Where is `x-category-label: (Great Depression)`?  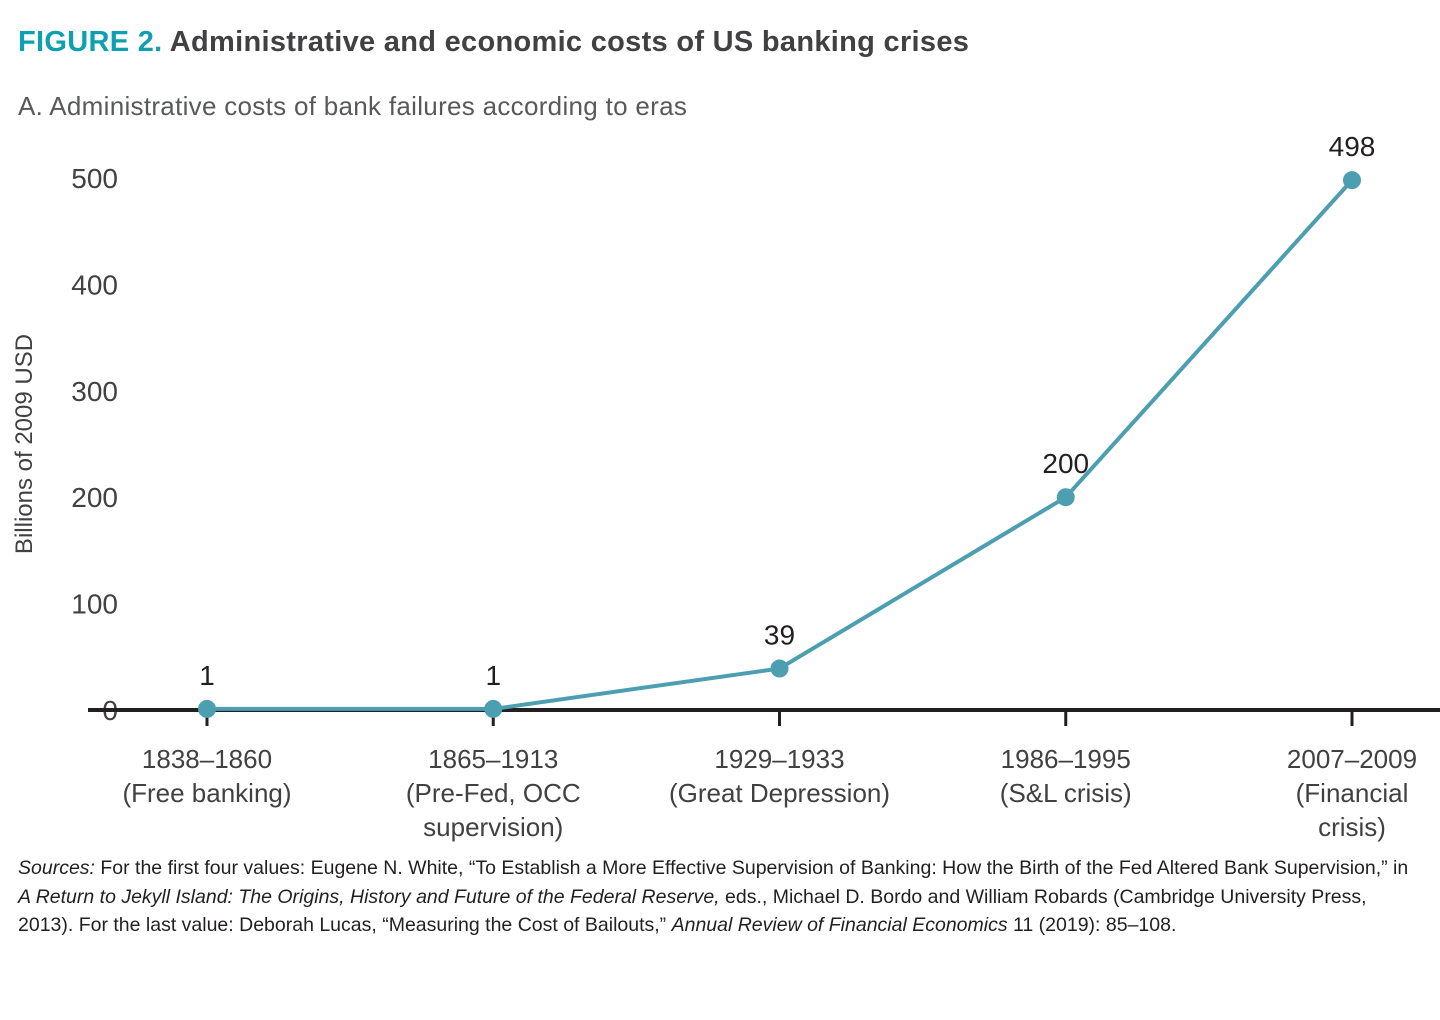 x-category-label: (Great Depression) is located at coordinates (779, 793).